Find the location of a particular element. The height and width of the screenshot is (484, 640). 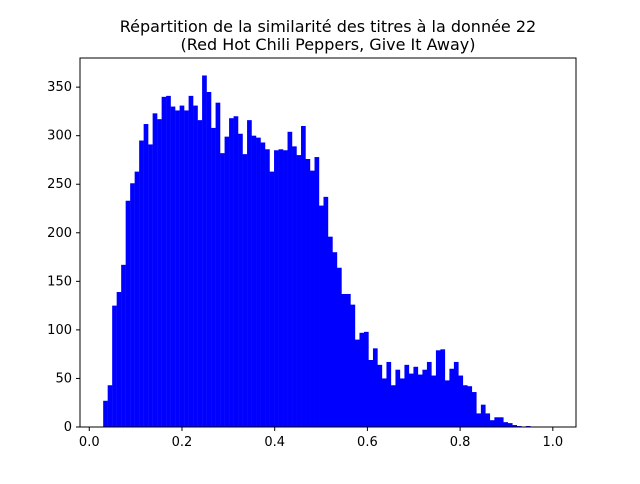

y-tick-label: 250 is located at coordinates (59, 184).